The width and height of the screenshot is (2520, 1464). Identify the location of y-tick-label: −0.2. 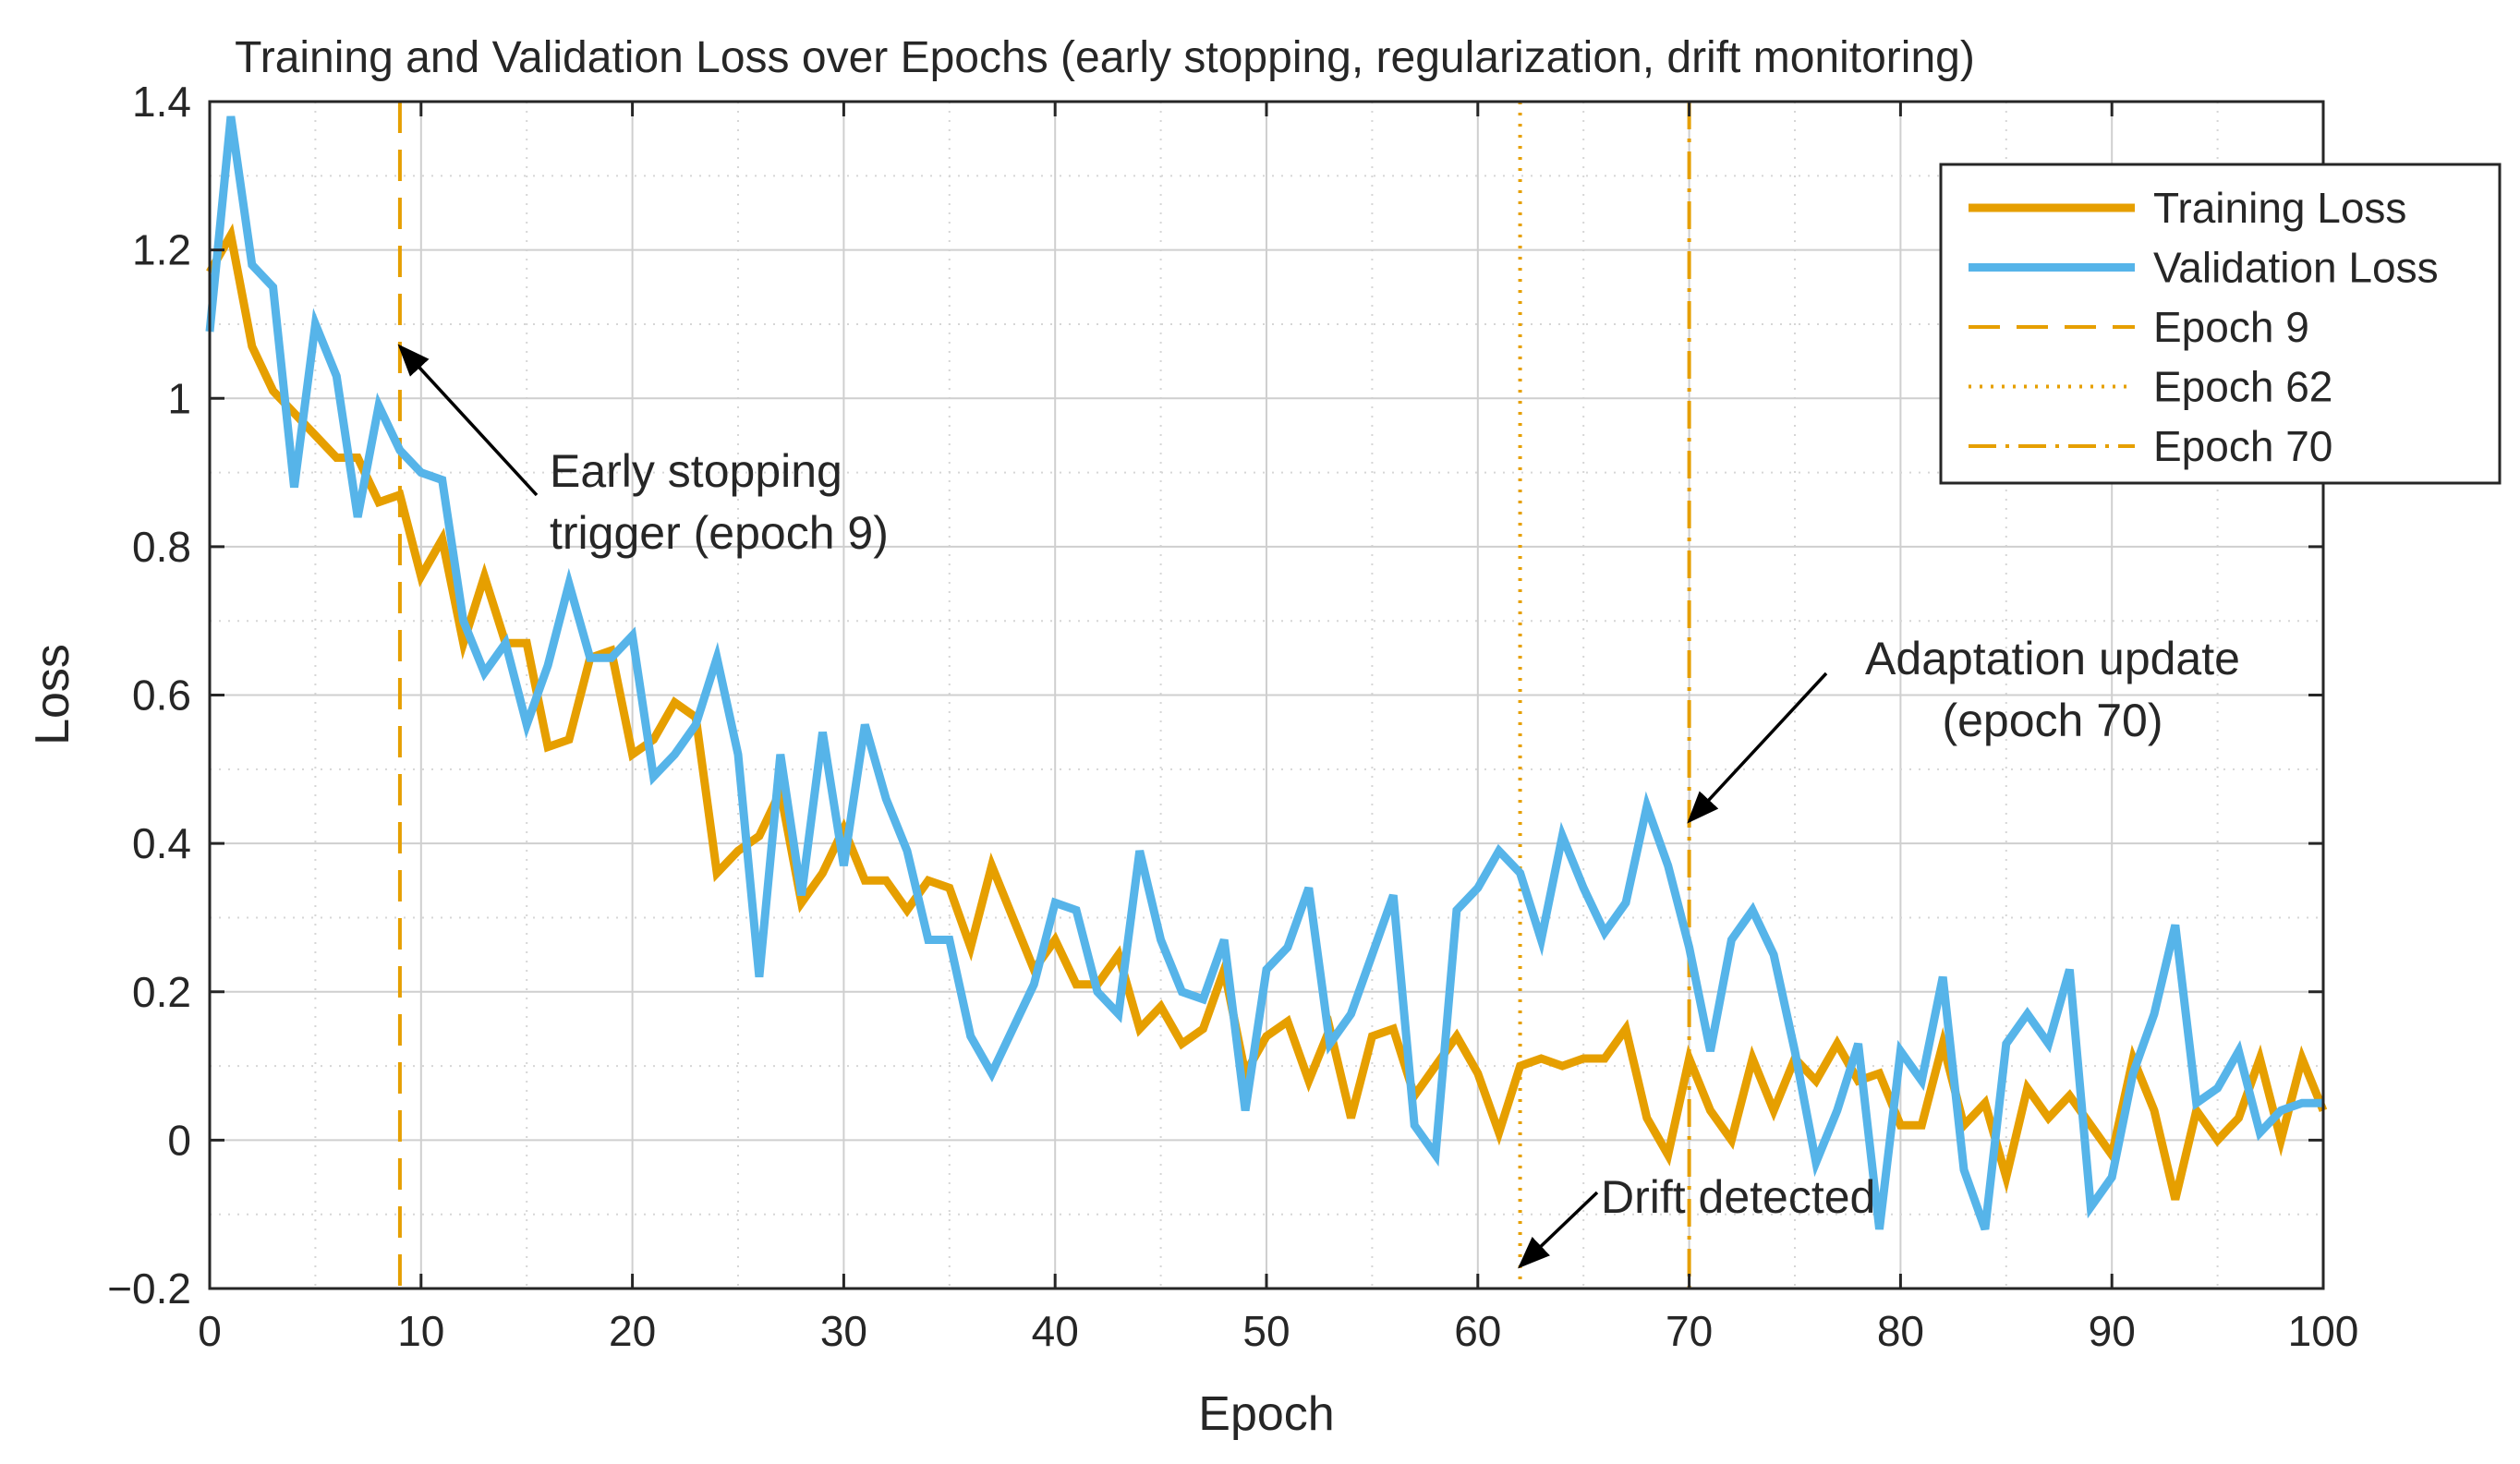
(149, 1288).